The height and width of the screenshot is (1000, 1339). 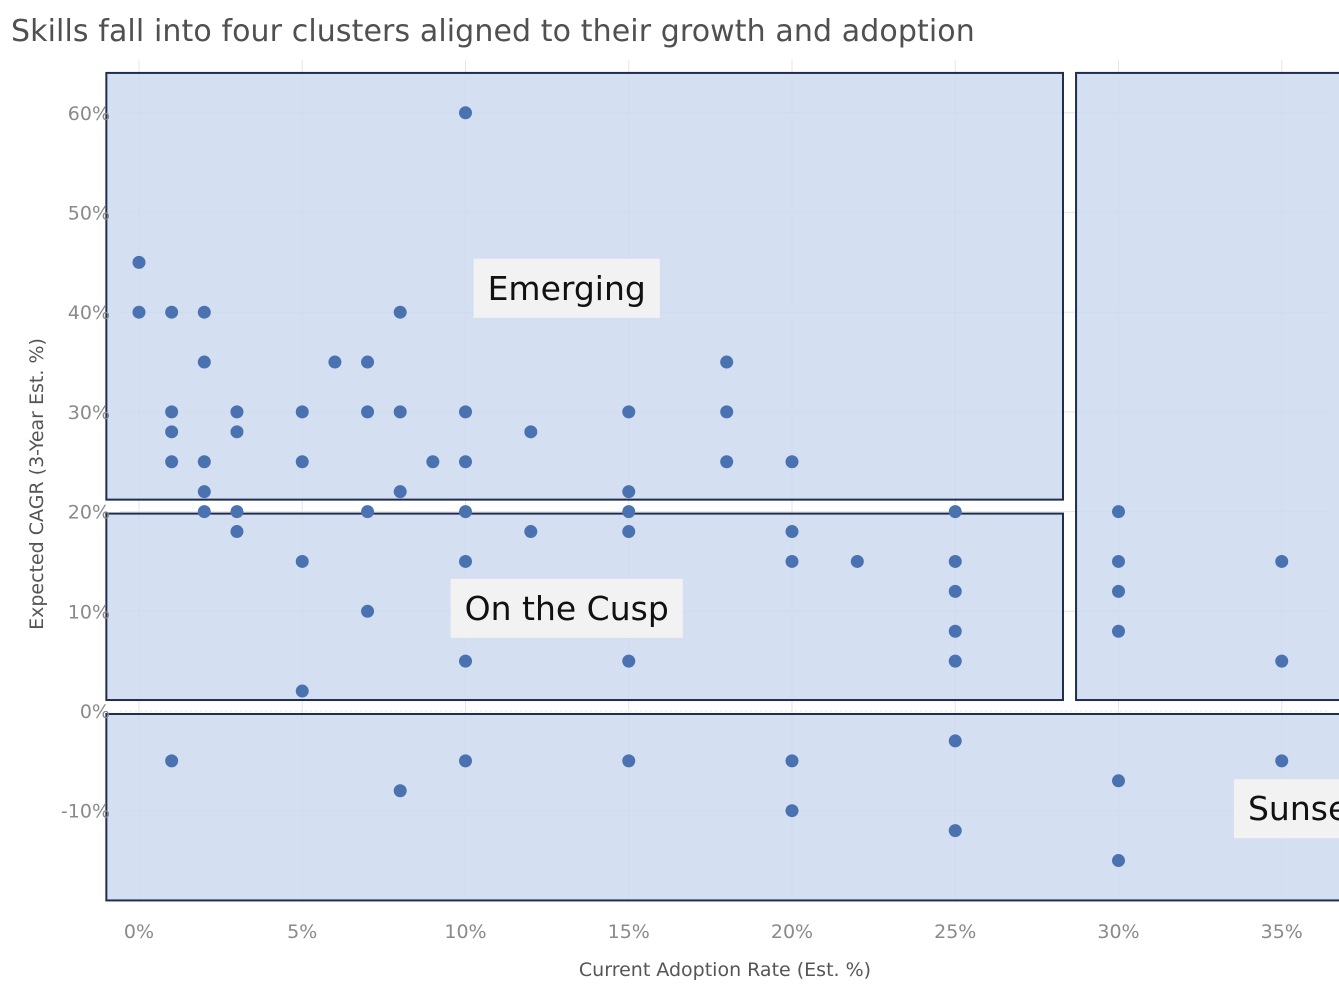 What do you see at coordinates (1207, 386) in the screenshot?
I see `cluster-region-table-stakes` at bounding box center [1207, 386].